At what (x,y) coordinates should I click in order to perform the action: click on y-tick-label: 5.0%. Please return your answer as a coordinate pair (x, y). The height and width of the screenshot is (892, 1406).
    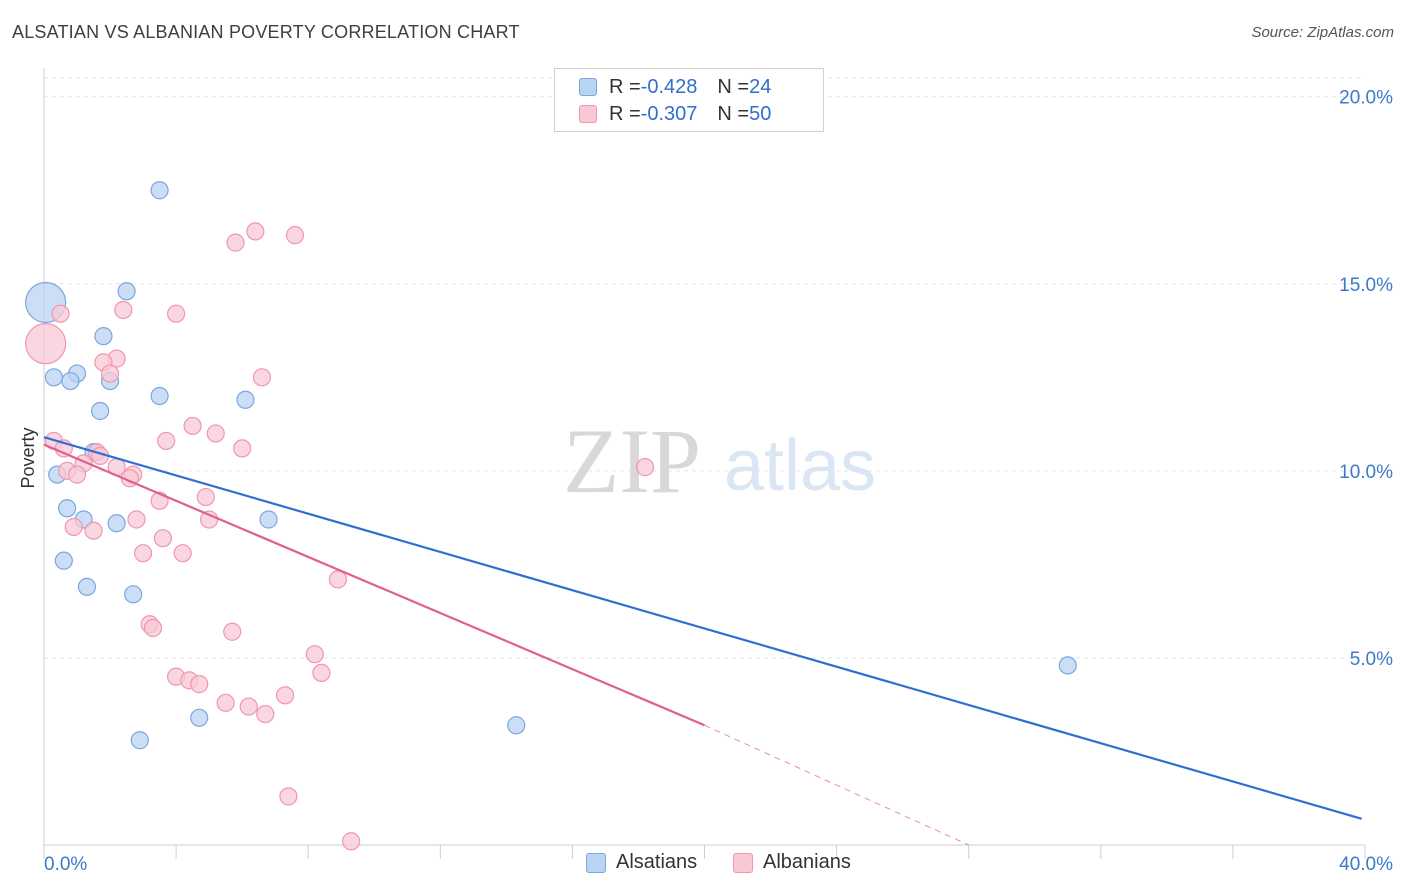
    Looking at the image, I should click on (1371, 659).